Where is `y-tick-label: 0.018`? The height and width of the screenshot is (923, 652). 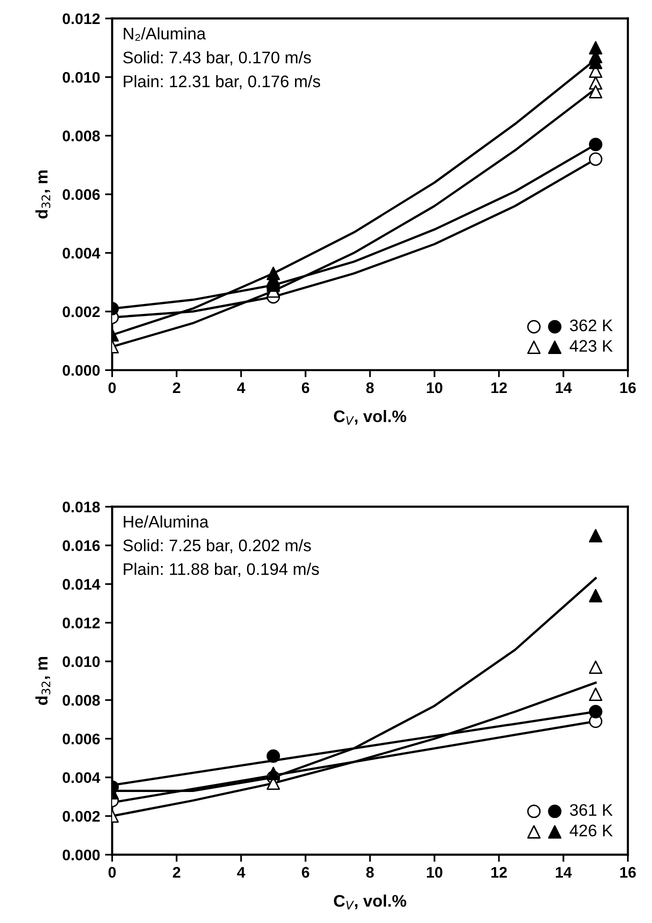
y-tick-label: 0.018 is located at coordinates (81, 507).